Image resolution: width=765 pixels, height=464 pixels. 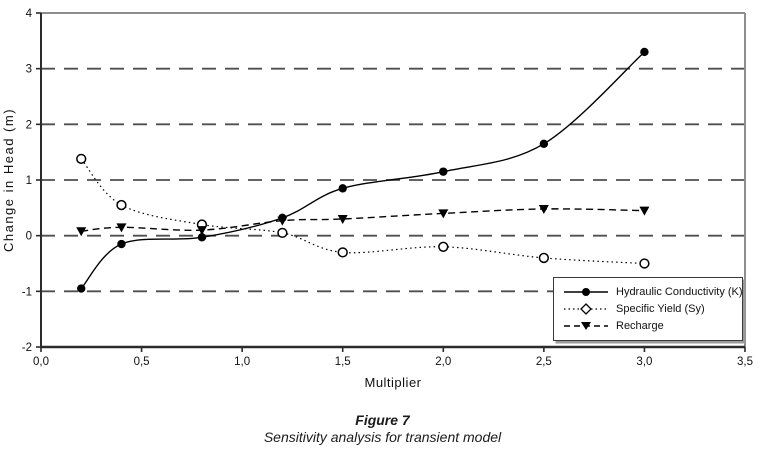 What do you see at coordinates (640, 326) in the screenshot?
I see `legend-label: Recharge` at bounding box center [640, 326].